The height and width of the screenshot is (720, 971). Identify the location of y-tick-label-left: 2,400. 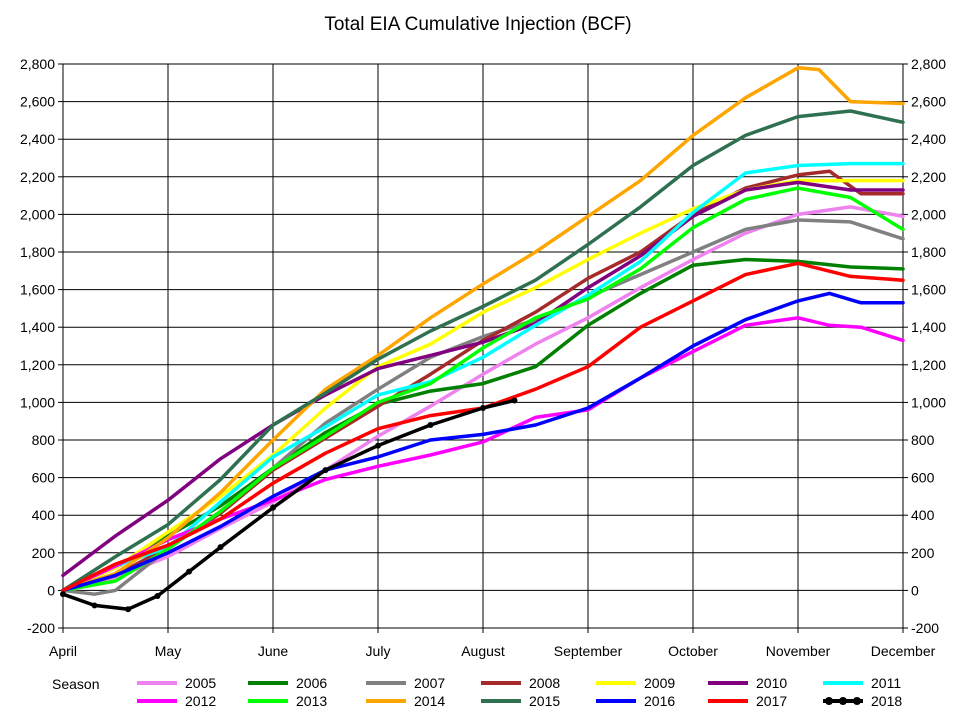
(37, 139).